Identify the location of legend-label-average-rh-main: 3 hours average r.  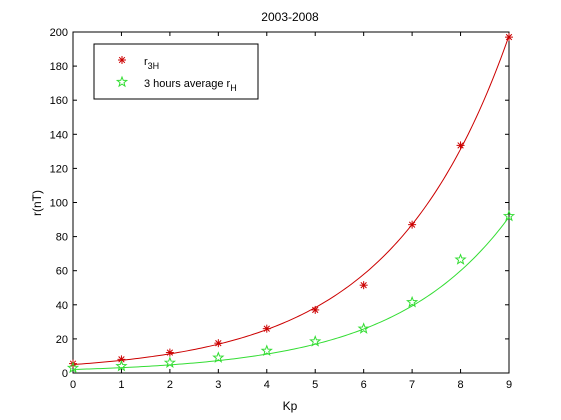
(187, 84).